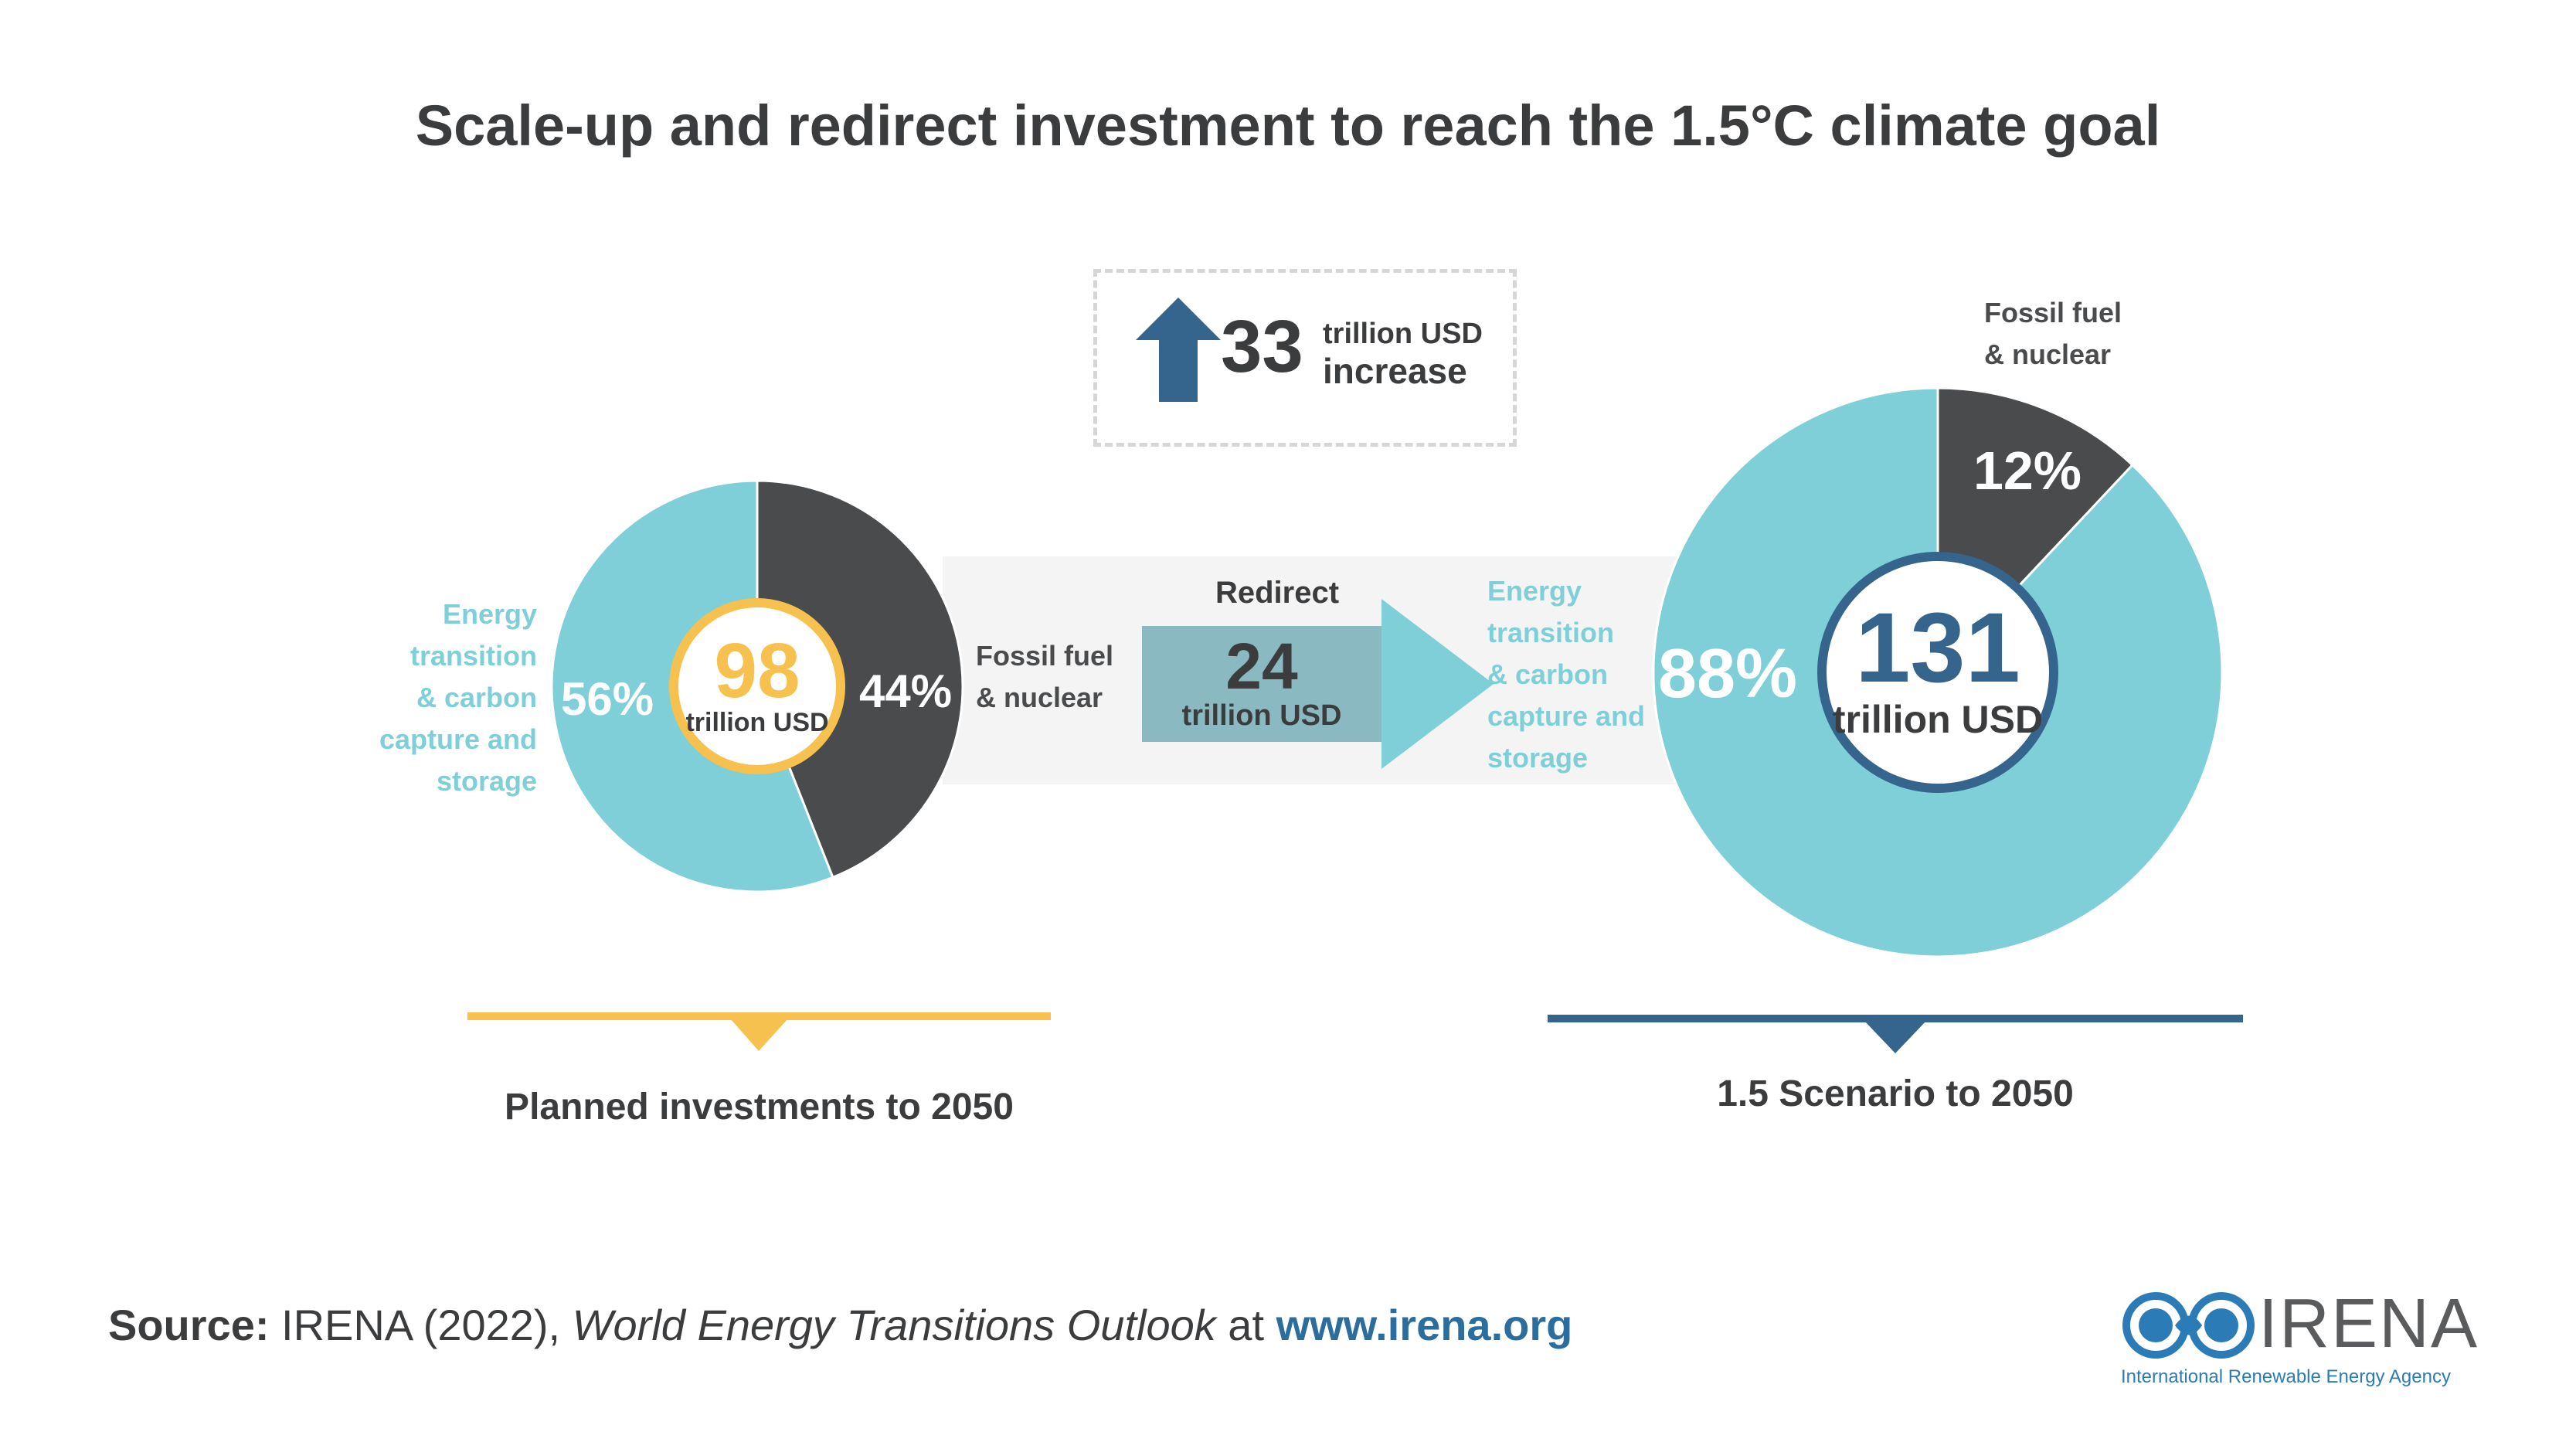 Image resolution: width=2576 pixels, height=1449 pixels. Describe the element at coordinates (2188, 1326) in the screenshot. I see `globe-icon` at that location.